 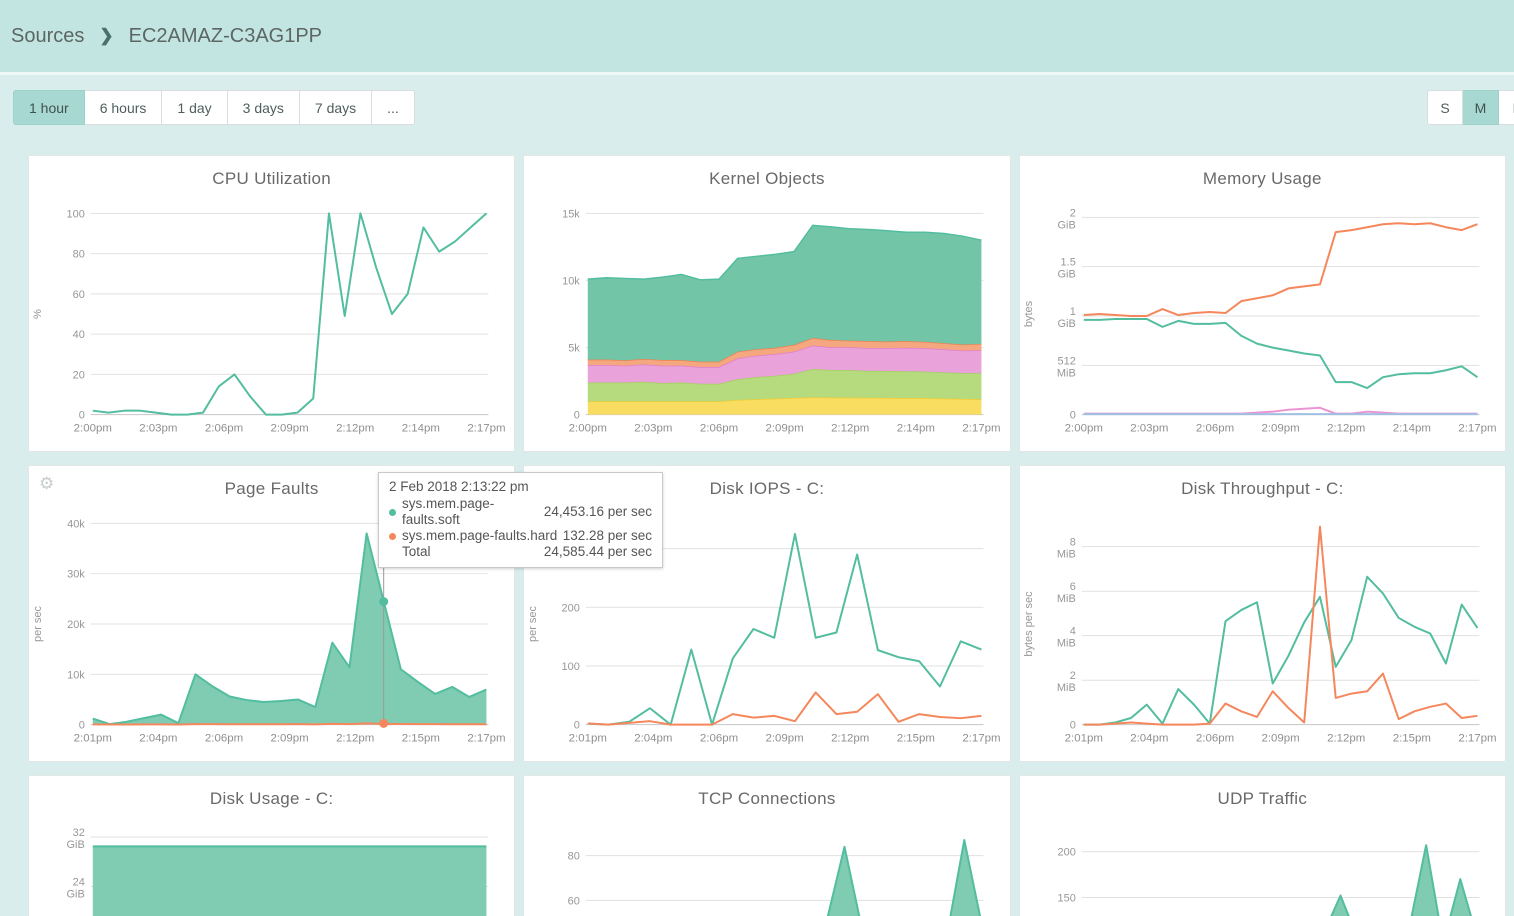 I want to click on range-button-1-hour: 1 hour, so click(x=49, y=107).